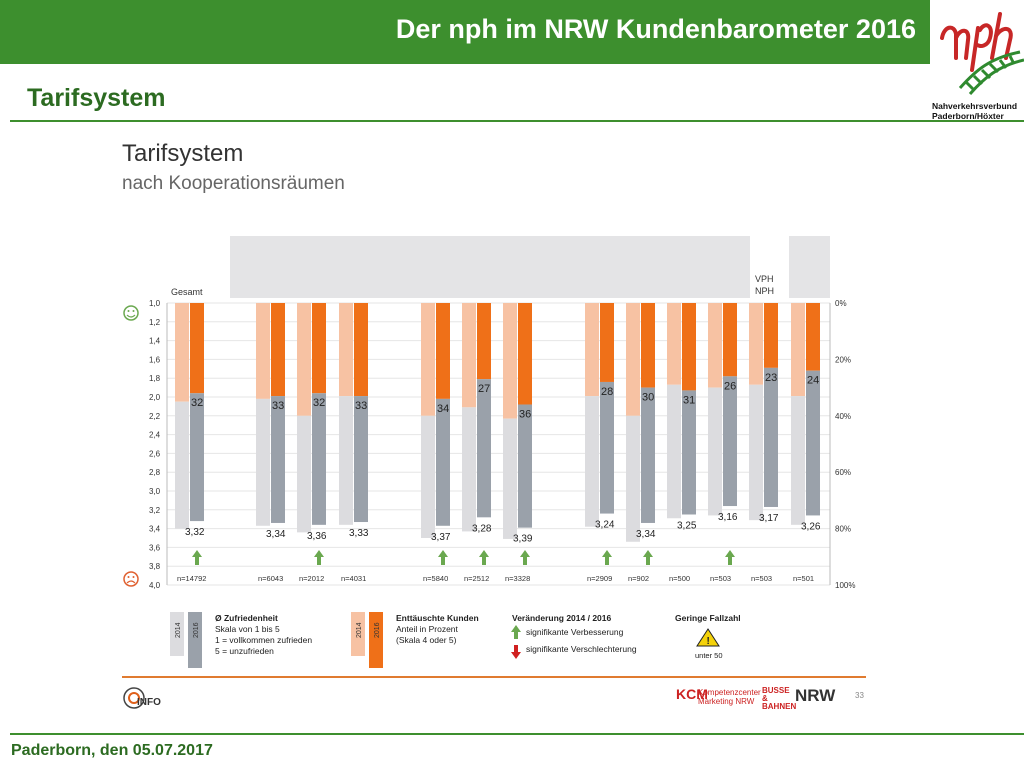 The height and width of the screenshot is (768, 1024). I want to click on y-left-tick-label: 3,8, so click(155, 566).